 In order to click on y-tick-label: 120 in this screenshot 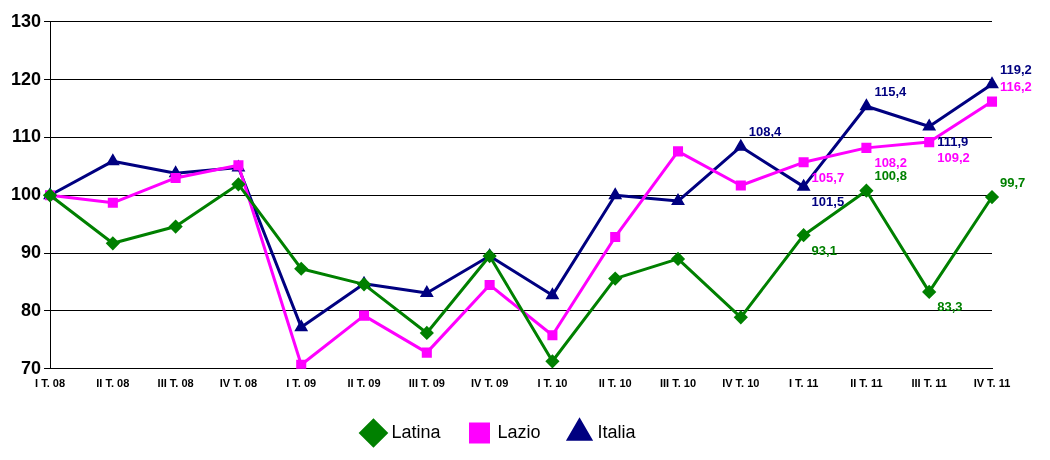, I will do `click(26, 78)`.